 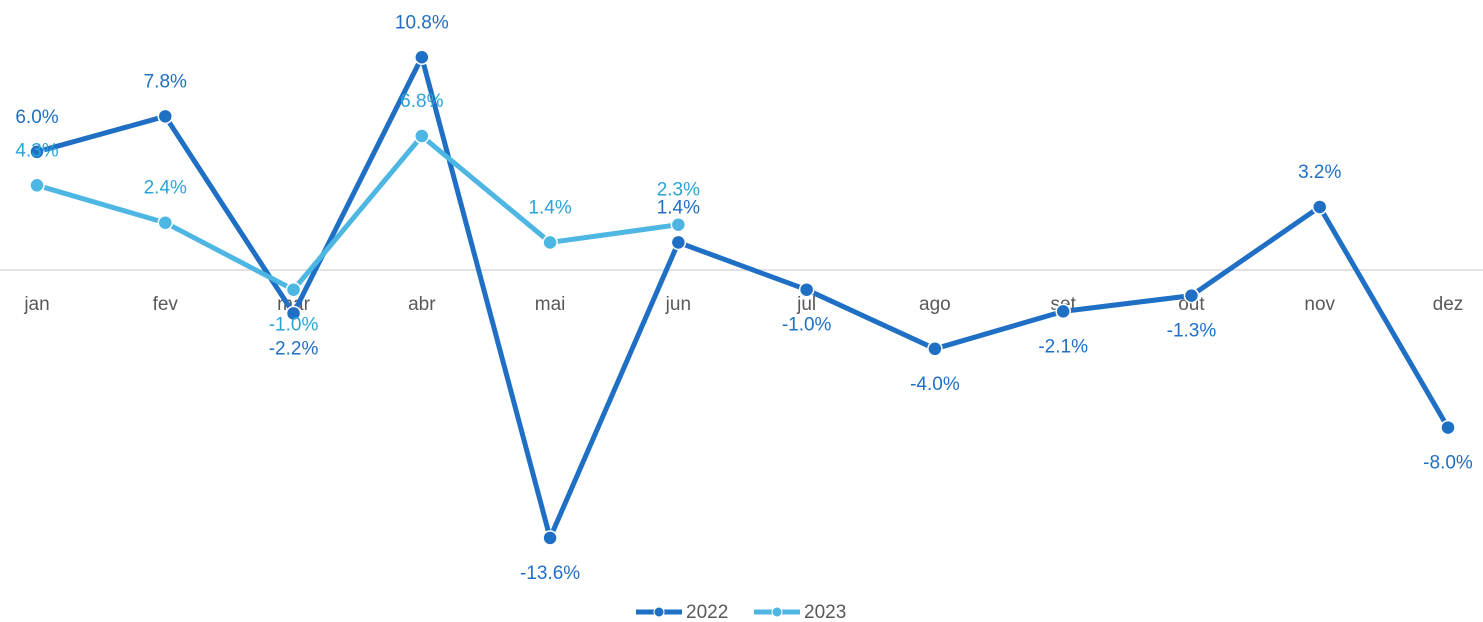 What do you see at coordinates (1192, 331) in the screenshot?
I see `data-label: -1.3%` at bounding box center [1192, 331].